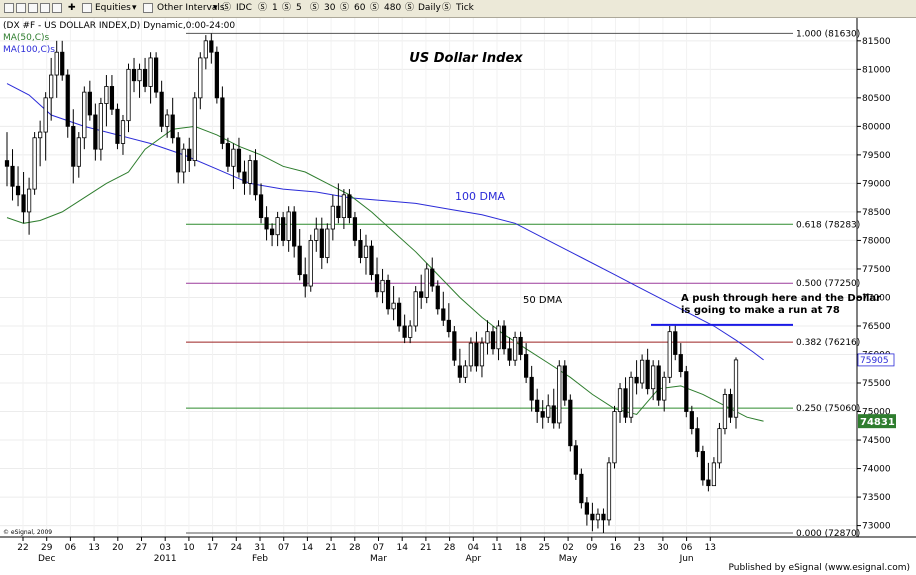 The image size is (916, 575). Describe the element at coordinates (9, 8) in the screenshot. I see `chart-icon` at that location.